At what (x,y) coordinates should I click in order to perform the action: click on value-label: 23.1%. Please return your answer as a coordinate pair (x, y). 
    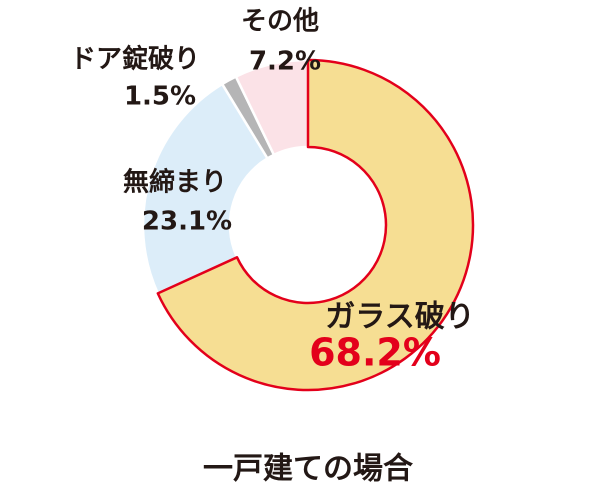
    Looking at the image, I should click on (187, 222).